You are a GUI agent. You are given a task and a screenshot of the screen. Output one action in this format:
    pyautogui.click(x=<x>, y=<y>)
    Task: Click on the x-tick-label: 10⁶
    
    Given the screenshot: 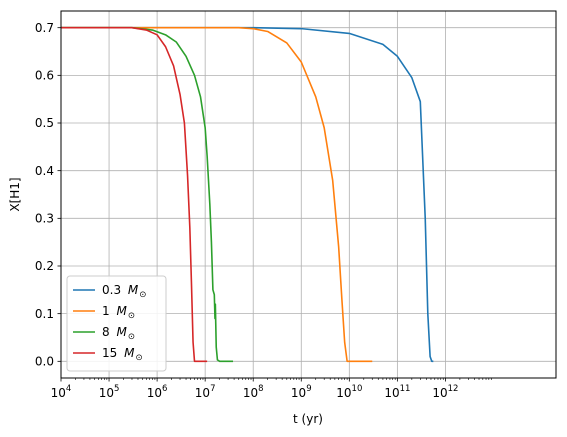 What is the action you would take?
    pyautogui.click(x=157, y=392)
    